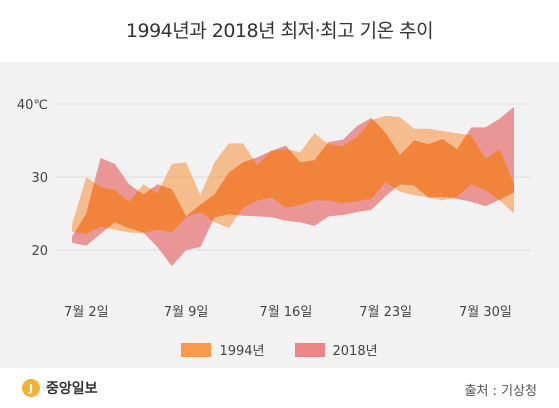  I want to click on source-credit: 출처 : 기상청, so click(500, 391).